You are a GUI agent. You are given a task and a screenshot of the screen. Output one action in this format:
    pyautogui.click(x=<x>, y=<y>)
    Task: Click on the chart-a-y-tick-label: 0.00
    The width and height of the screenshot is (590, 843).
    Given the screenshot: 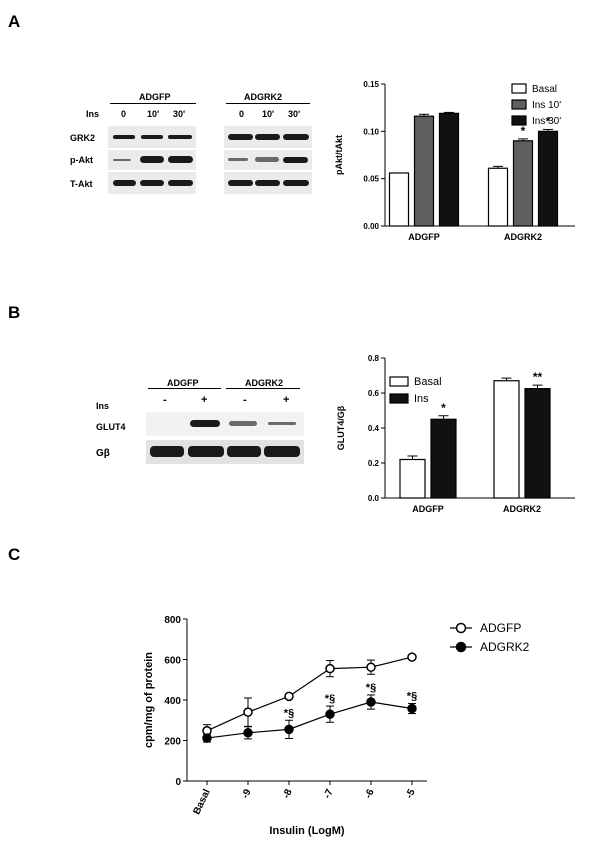 What is the action you would take?
    pyautogui.click(x=371, y=226)
    